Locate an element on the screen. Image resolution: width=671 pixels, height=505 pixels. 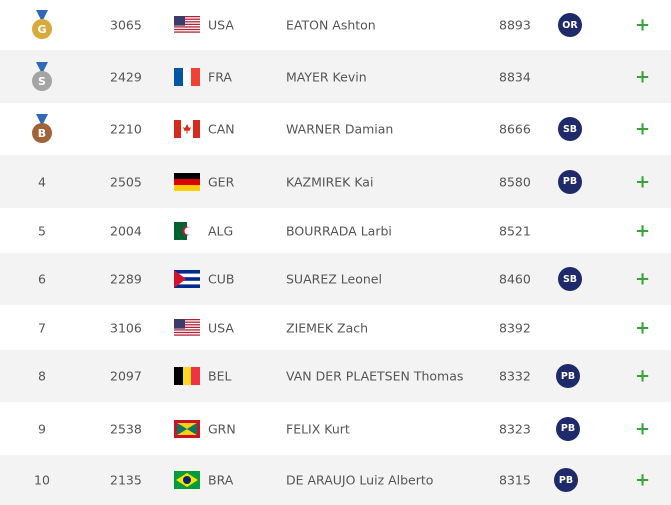
mark: 8834 is located at coordinates (515, 76).